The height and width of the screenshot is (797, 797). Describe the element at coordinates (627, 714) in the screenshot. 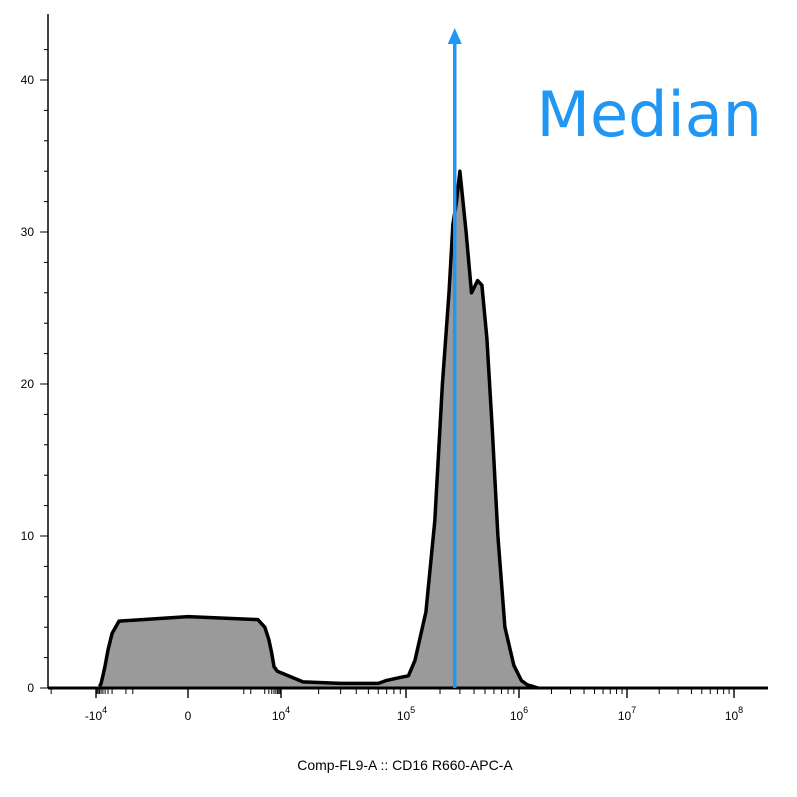

I see `x-tick-label: 10⁷` at that location.